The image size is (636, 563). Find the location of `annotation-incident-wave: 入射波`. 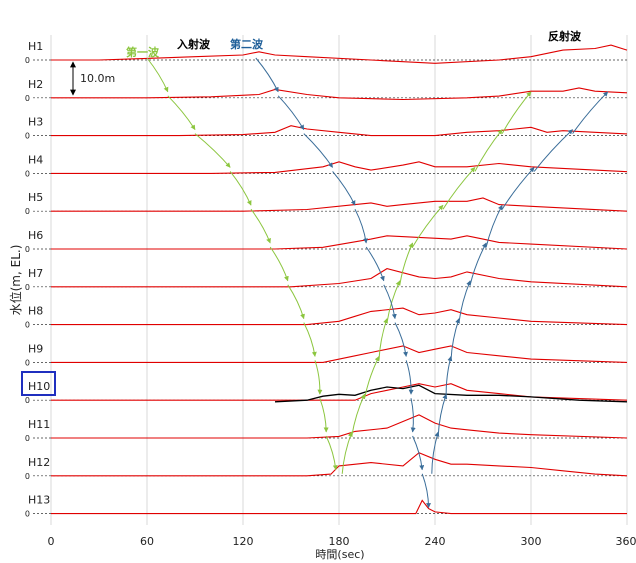

annotation-incident-wave: 入射波 is located at coordinates (194, 44).